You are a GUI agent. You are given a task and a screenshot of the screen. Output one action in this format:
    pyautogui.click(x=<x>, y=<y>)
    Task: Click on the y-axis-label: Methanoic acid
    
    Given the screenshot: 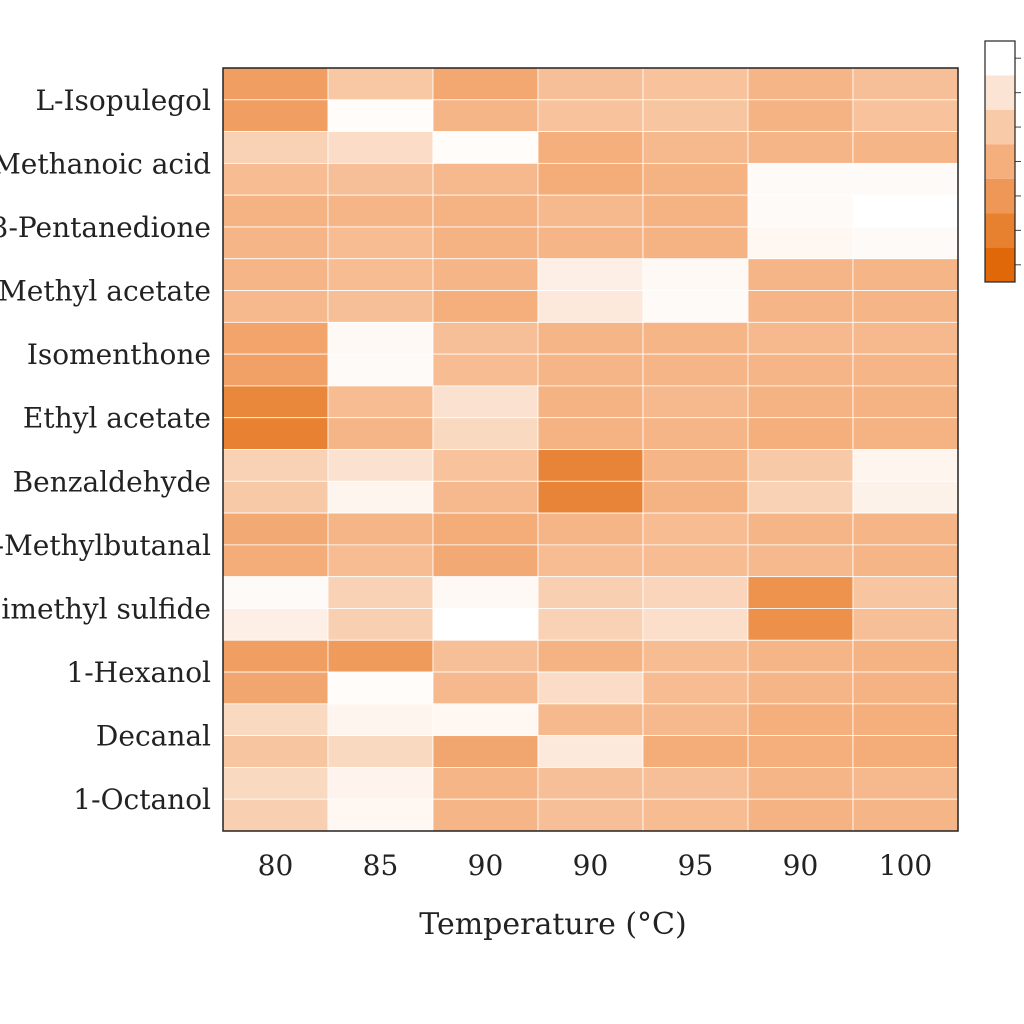 What is the action you would take?
    pyautogui.click(x=105, y=163)
    